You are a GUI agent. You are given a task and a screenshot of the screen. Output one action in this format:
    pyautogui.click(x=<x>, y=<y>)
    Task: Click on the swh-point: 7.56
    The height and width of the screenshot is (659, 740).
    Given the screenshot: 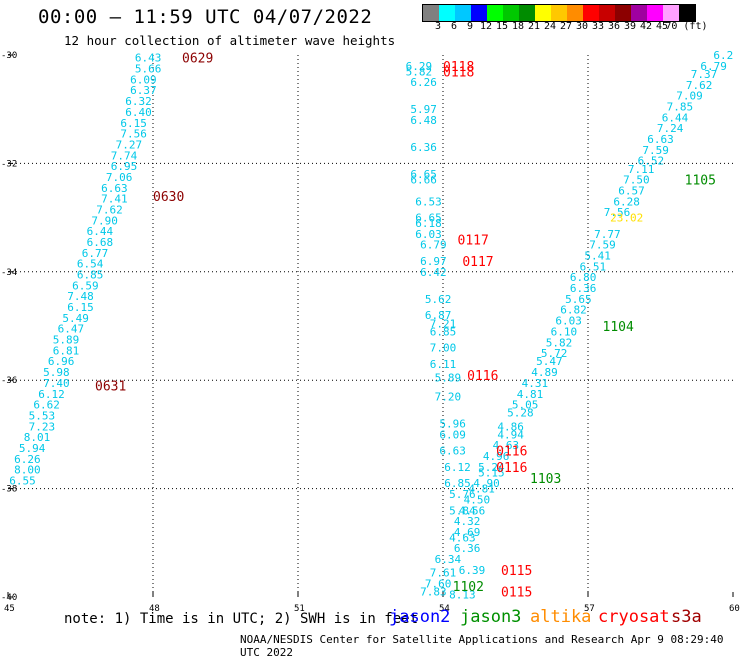 What is the action you would take?
    pyautogui.click(x=133, y=134)
    